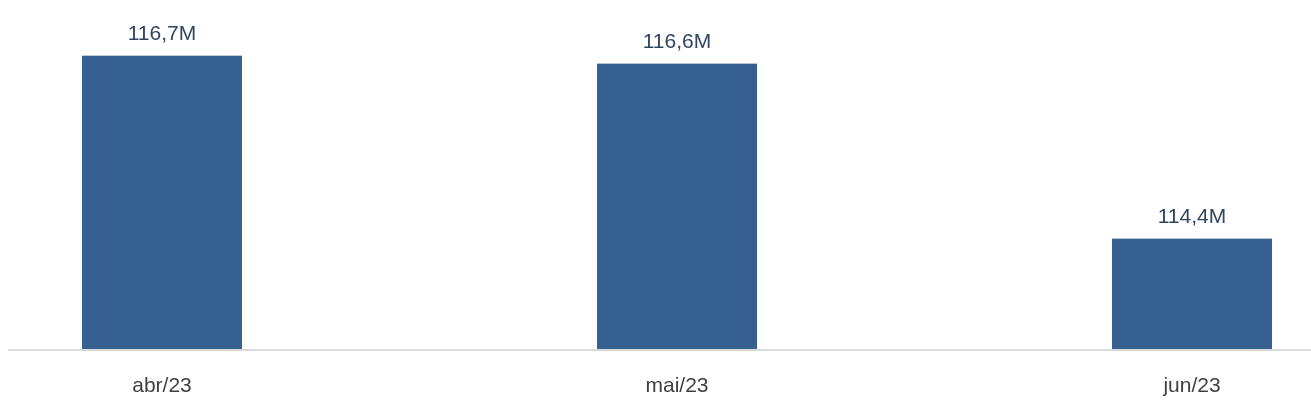 The width and height of the screenshot is (1311, 403). What do you see at coordinates (162, 32) in the screenshot?
I see `data-label: 116,7M` at bounding box center [162, 32].